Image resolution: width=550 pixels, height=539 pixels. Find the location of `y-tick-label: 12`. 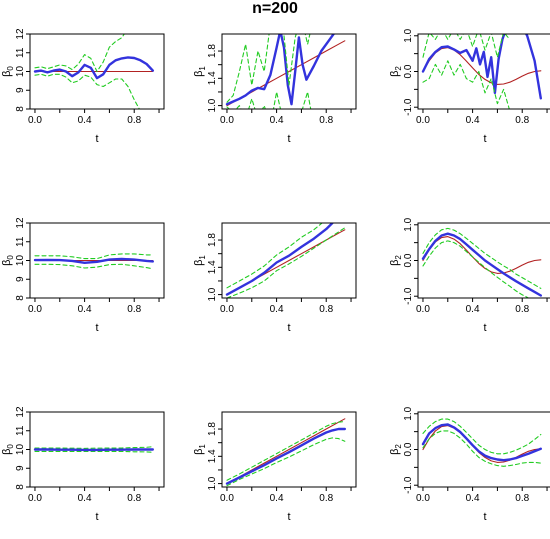

y-tick-label: 12 is located at coordinates (20, 412).